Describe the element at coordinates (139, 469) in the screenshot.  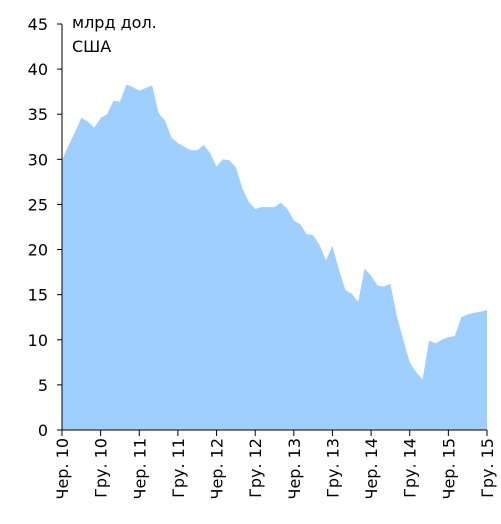
I see `x-tick-label: Чер. 11` at that location.